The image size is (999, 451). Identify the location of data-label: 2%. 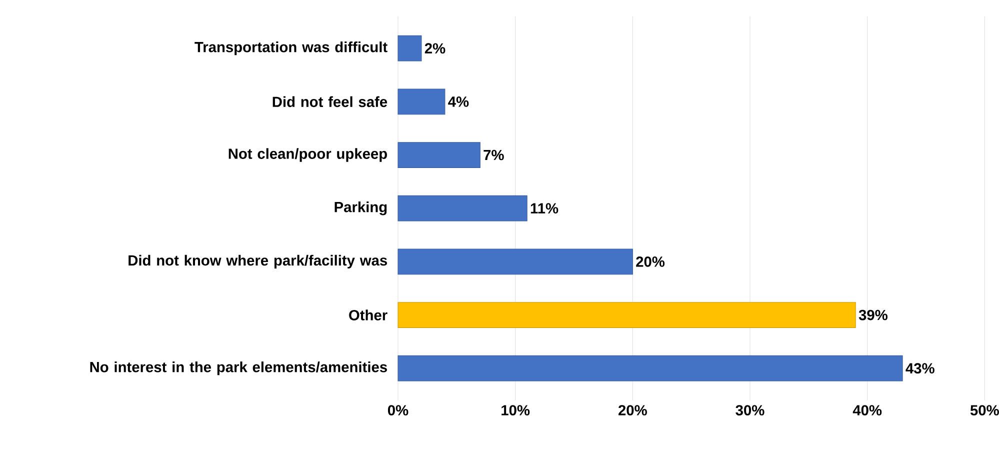
(435, 48).